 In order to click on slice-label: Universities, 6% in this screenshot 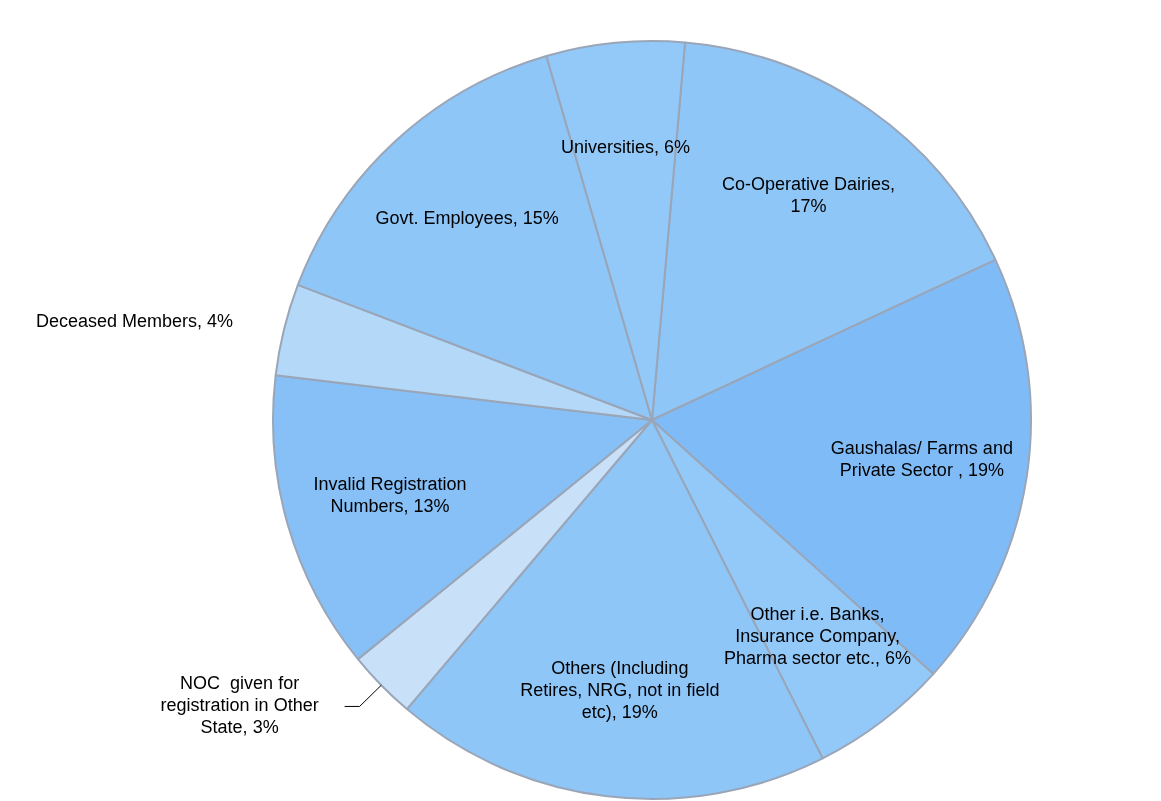, I will do `click(625, 147)`.